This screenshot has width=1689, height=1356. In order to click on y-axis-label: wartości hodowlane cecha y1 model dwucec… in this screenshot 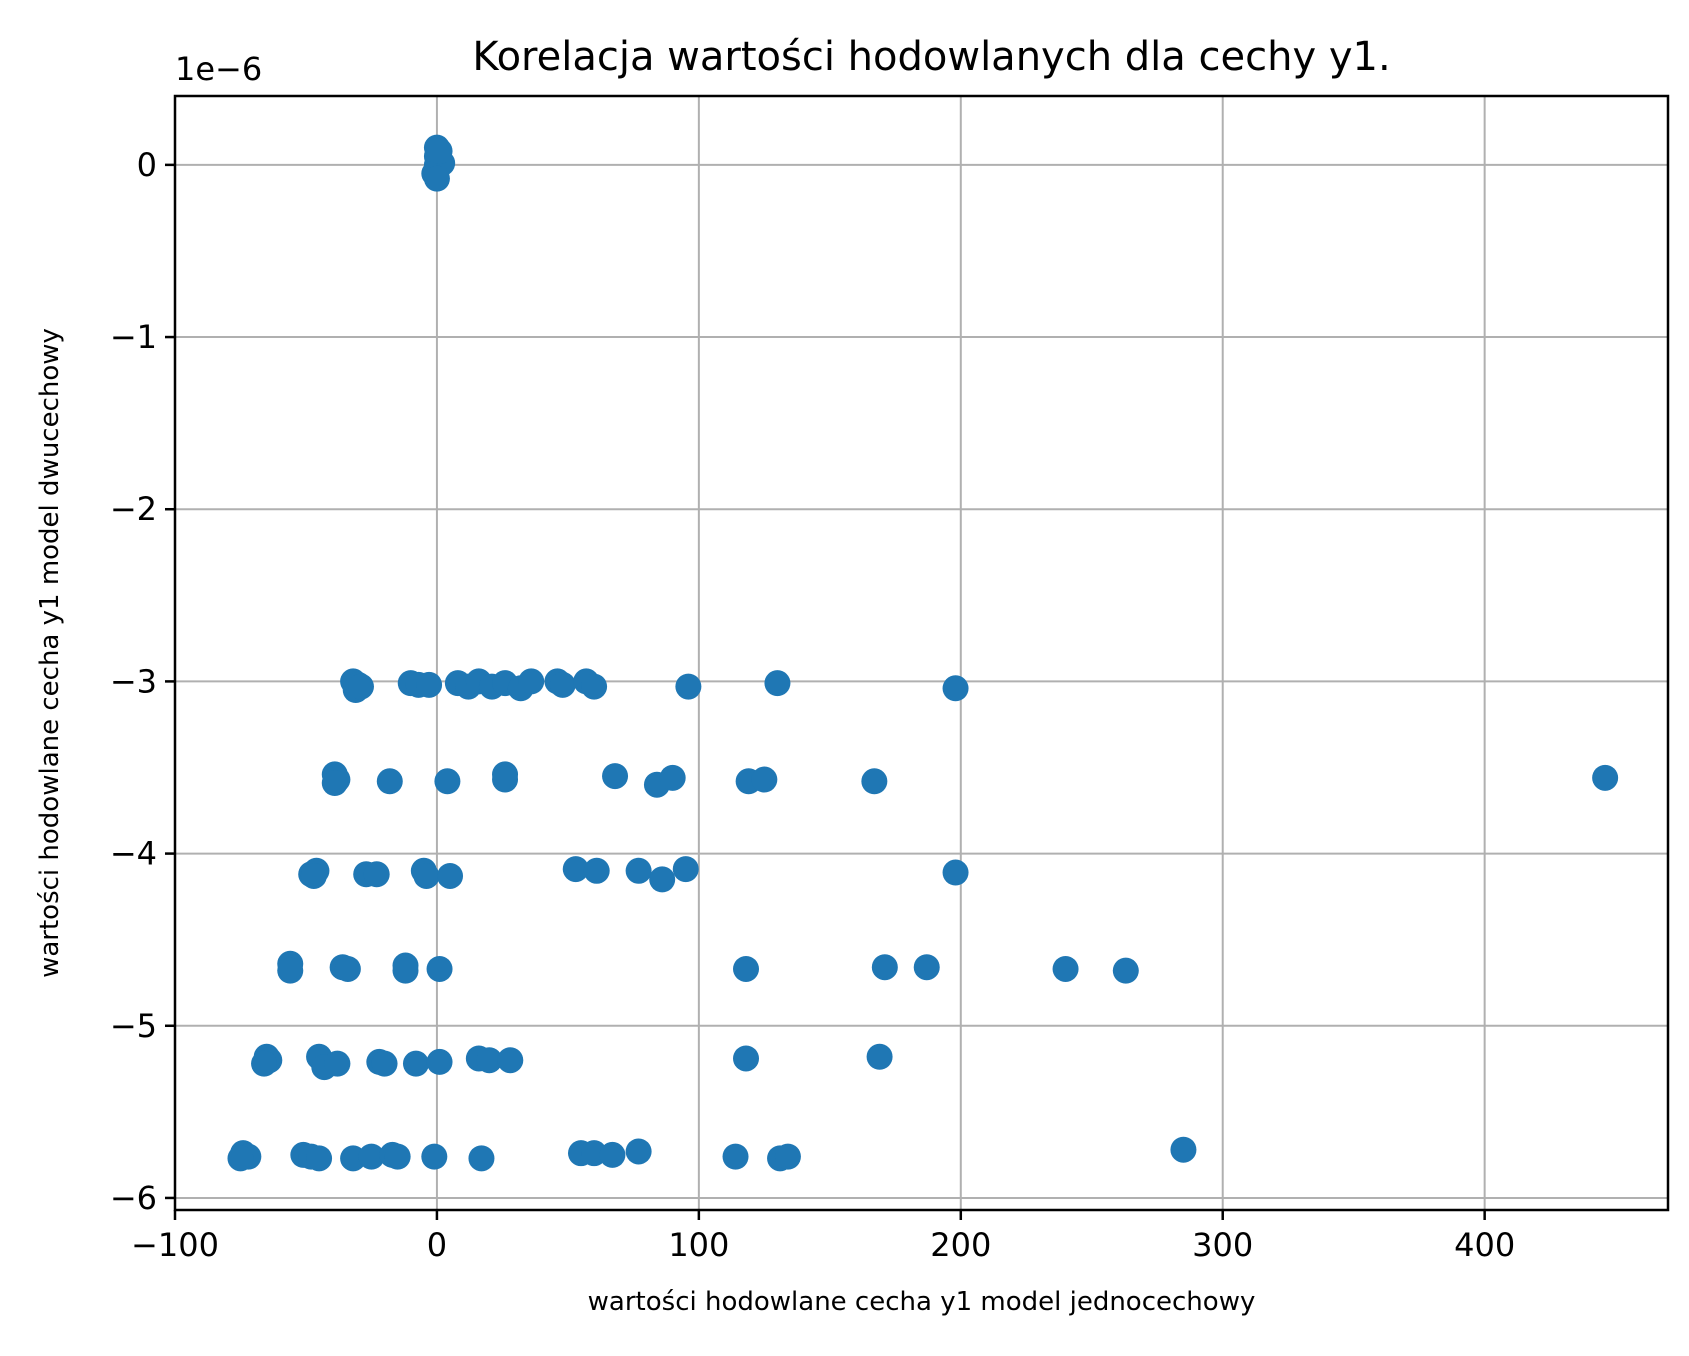, I will do `click(50, 653)`.